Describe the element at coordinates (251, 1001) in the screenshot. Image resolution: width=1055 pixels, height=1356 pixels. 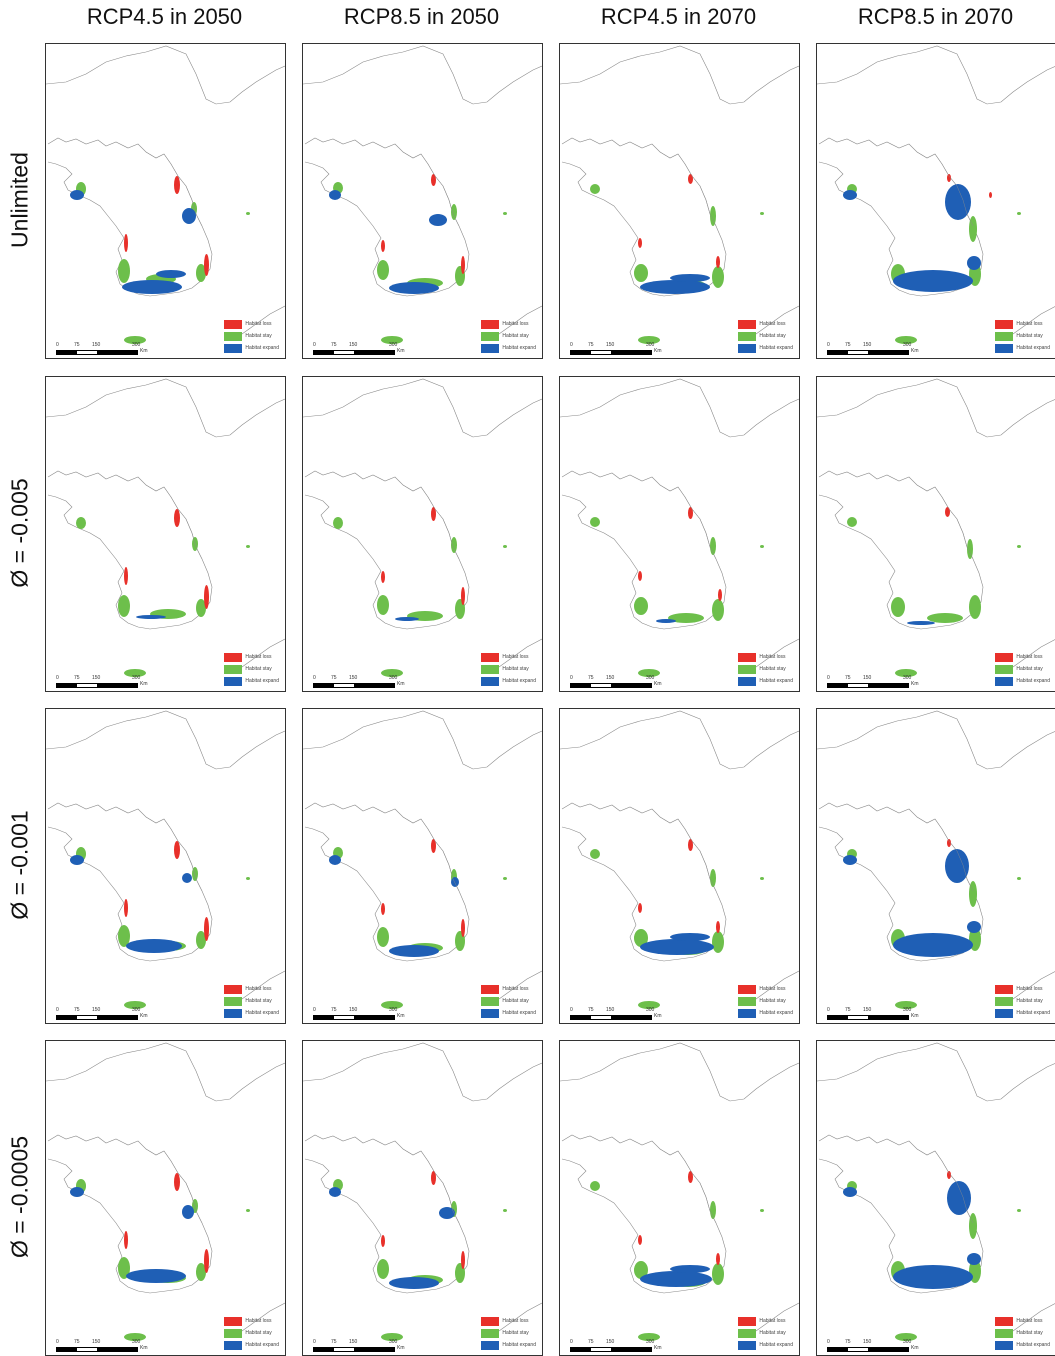
I see `map-legend: Habitat loss Habitat stay Habitat expand` at that location.